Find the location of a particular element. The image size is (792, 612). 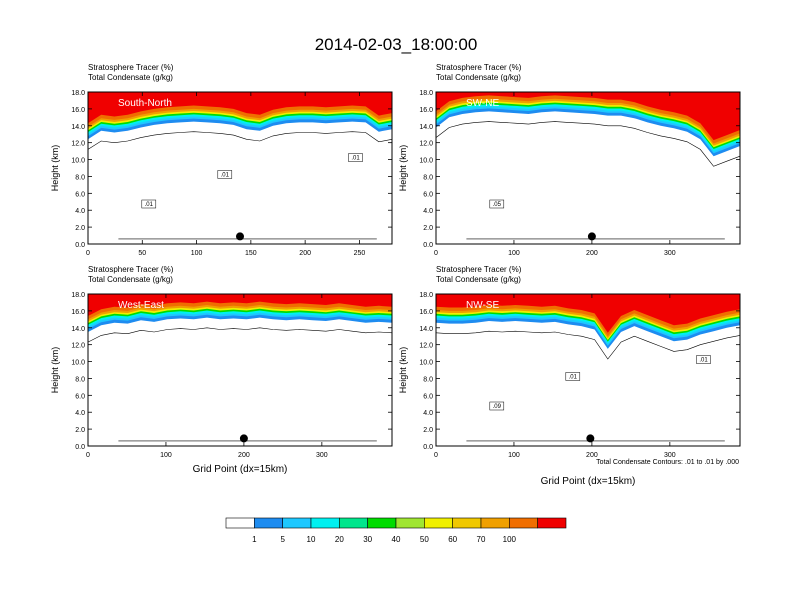

x-axis-label: Grid Point (dx=15km) is located at coordinates (240, 469).